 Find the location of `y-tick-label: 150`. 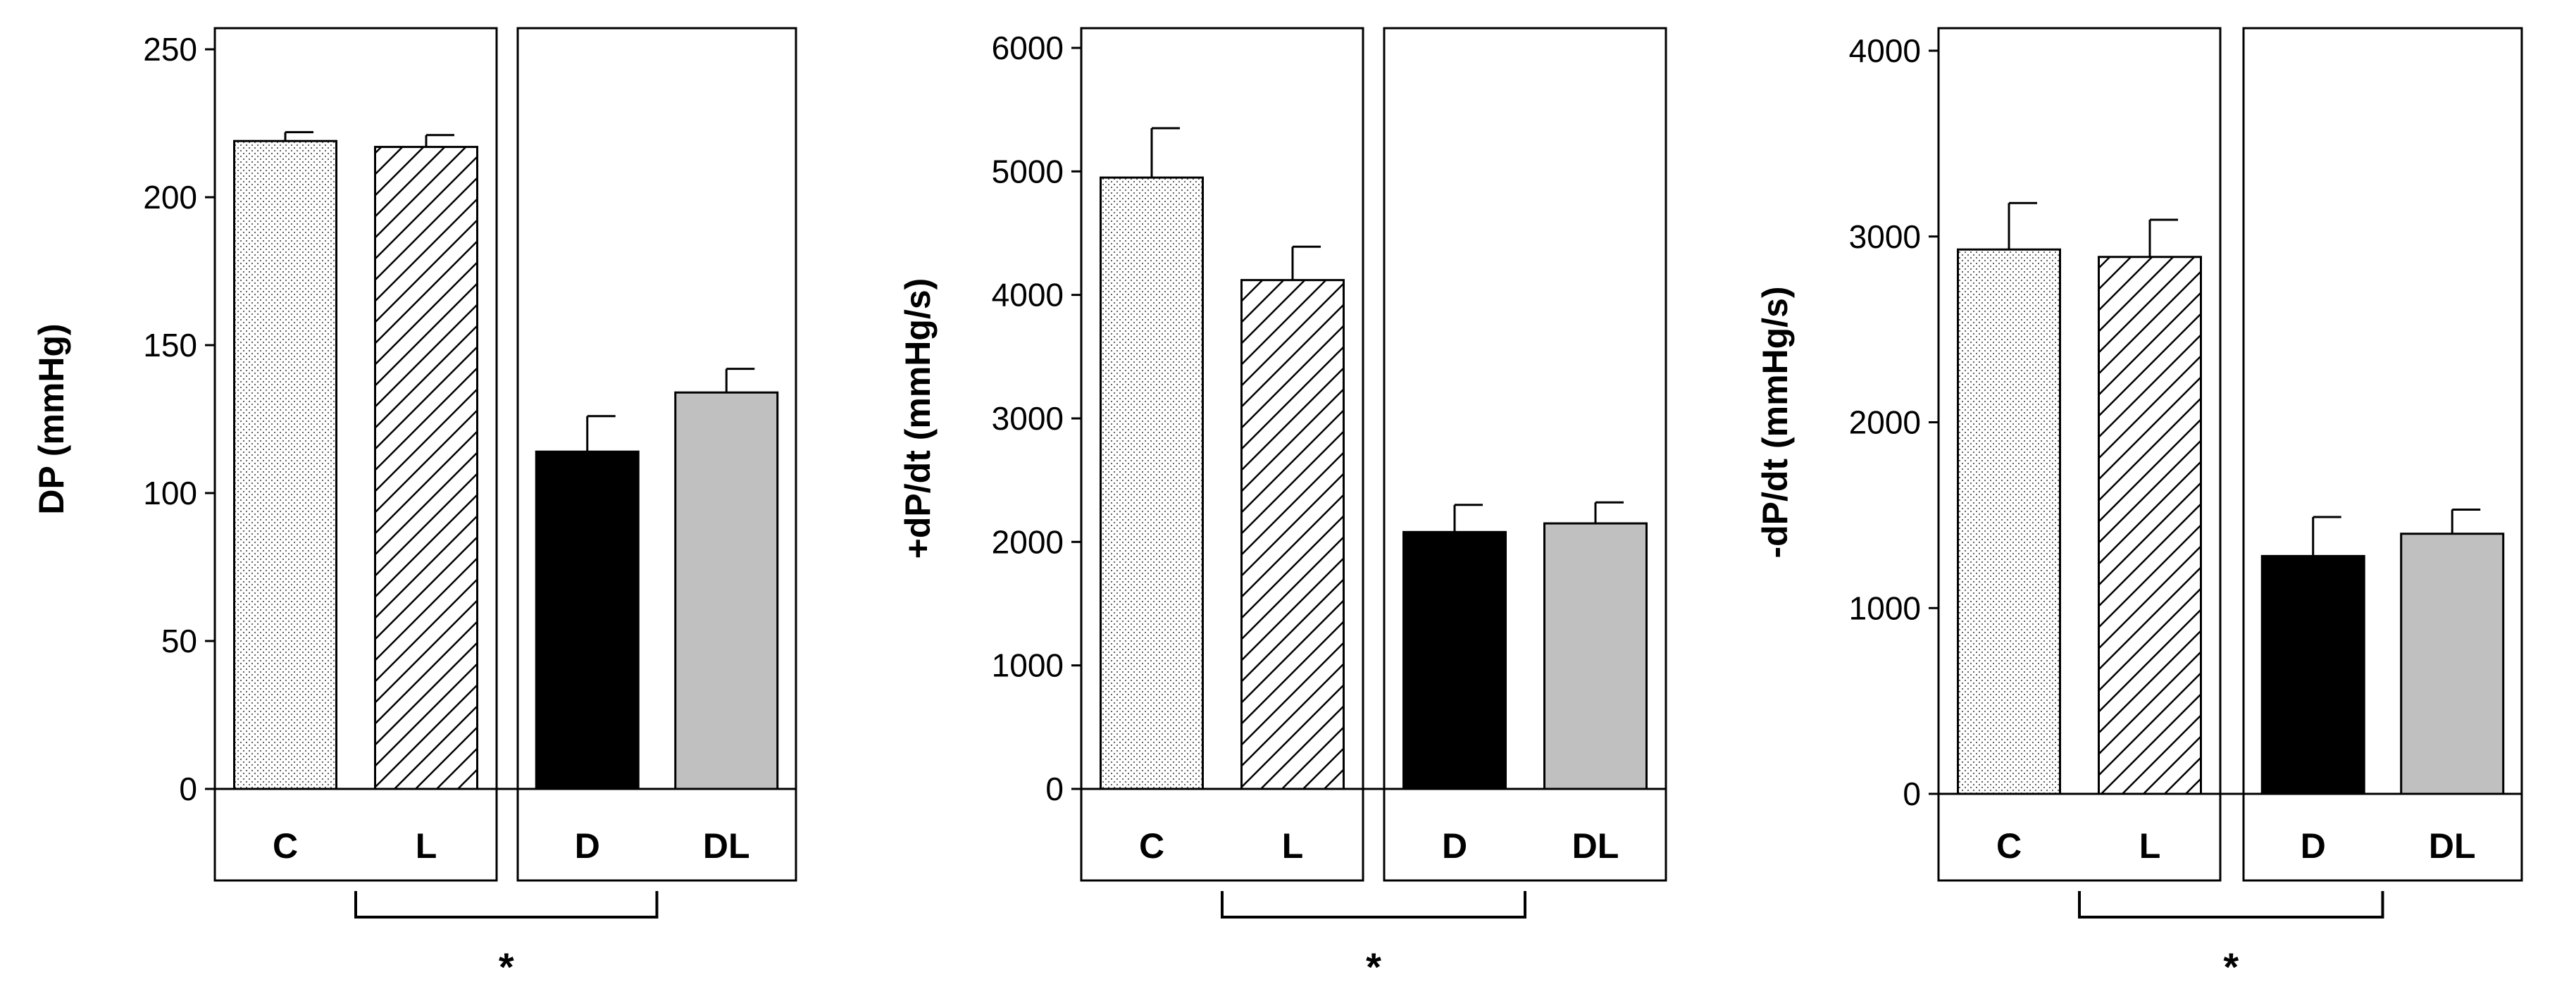

y-tick-label: 150 is located at coordinates (170, 345).